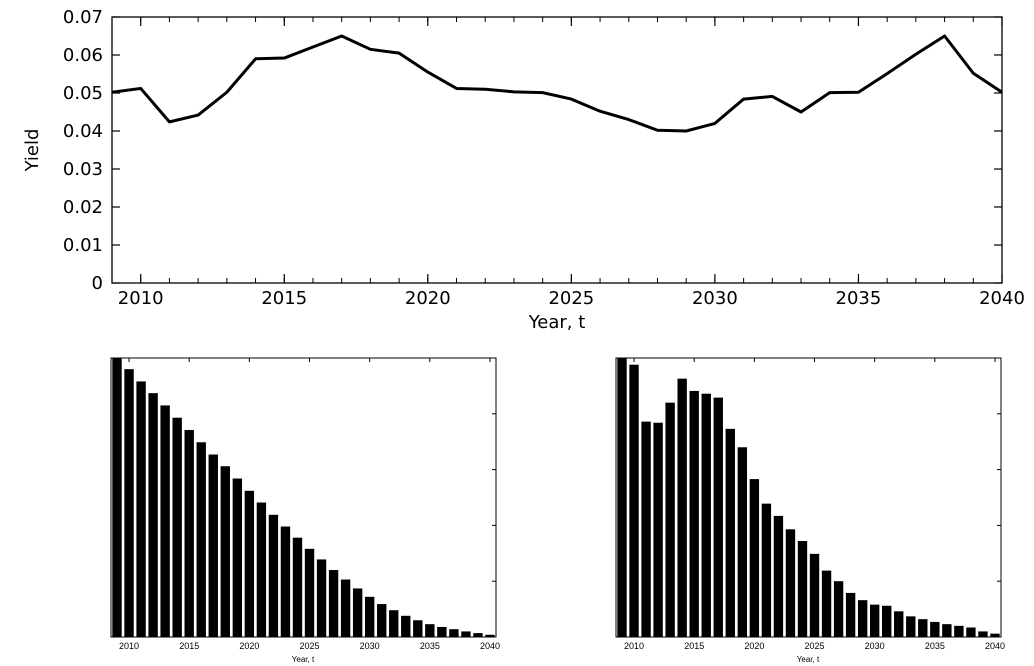 The width and height of the screenshot is (1034, 666). I want to click on y-tick-label: 0.06, so click(83, 55).